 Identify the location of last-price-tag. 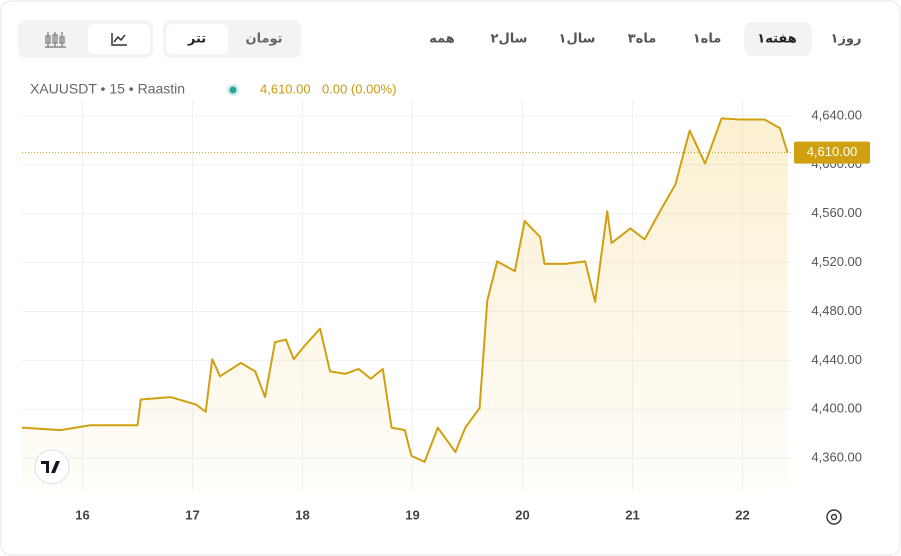
(832, 152).